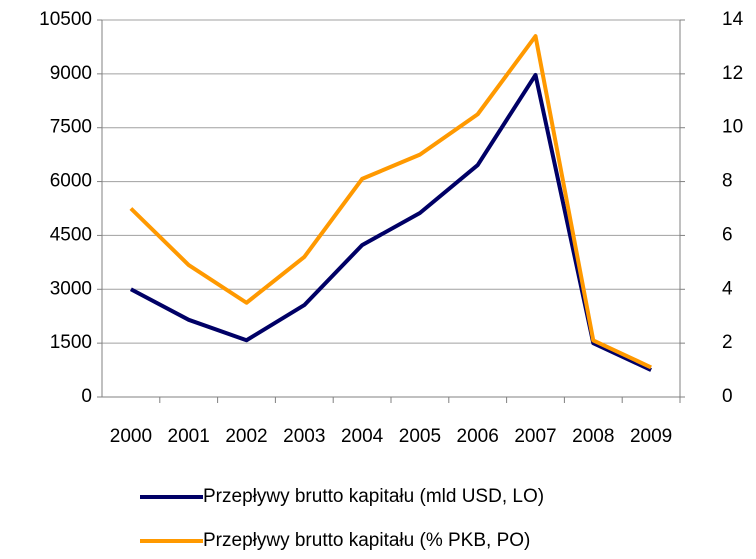 This screenshot has height=559, width=756. Describe the element at coordinates (65, 19) in the screenshot. I see `y-tick-label: 10500` at that location.